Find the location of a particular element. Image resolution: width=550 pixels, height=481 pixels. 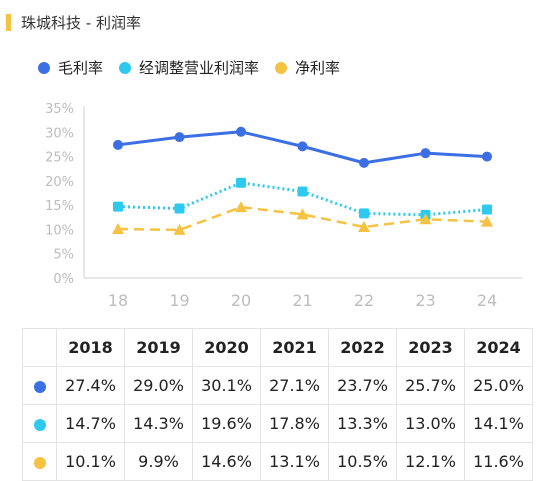

table-cell: 9.9% is located at coordinates (158, 461).